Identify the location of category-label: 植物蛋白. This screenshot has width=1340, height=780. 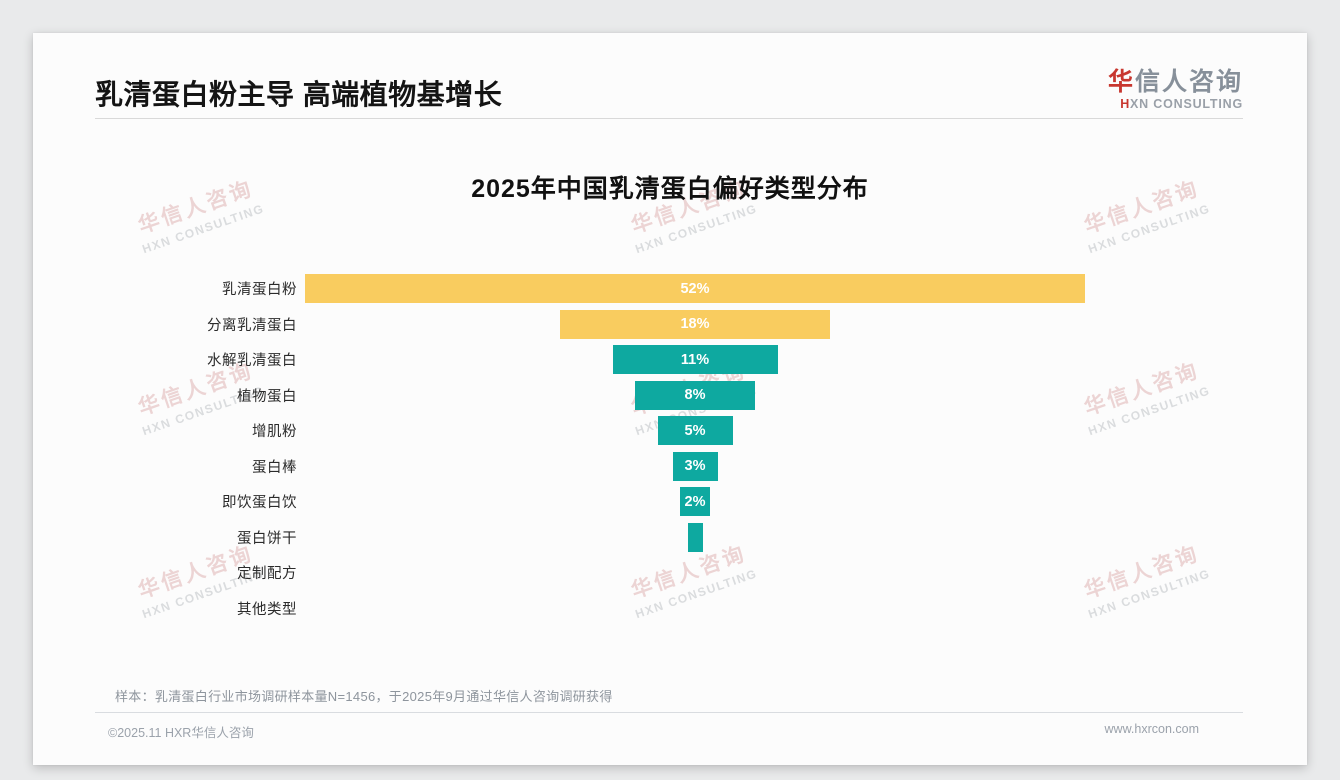
(267, 396).